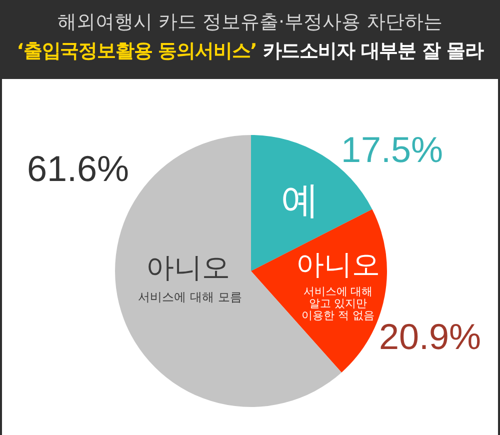 This screenshot has width=500, height=435. What do you see at coordinates (392, 149) in the screenshot?
I see `data-label: 17.5%` at bounding box center [392, 149].